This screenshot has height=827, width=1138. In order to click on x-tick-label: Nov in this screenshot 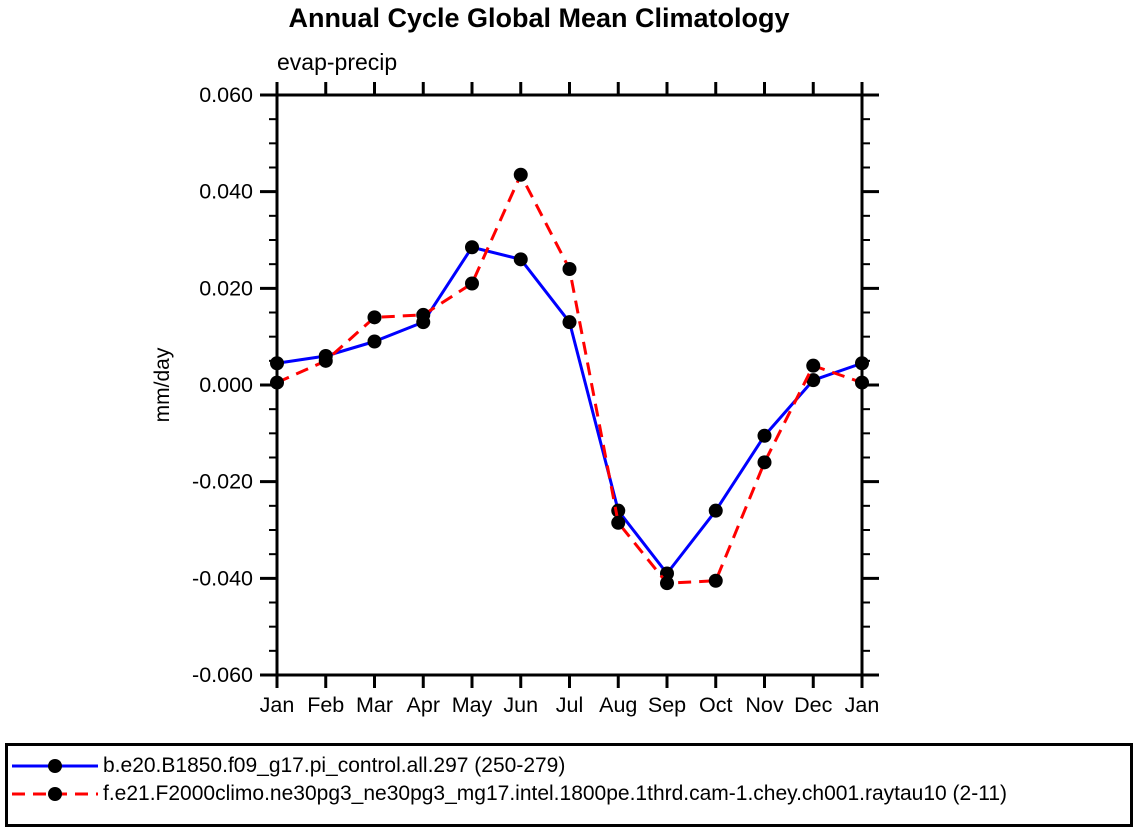, I will do `click(764, 705)`.